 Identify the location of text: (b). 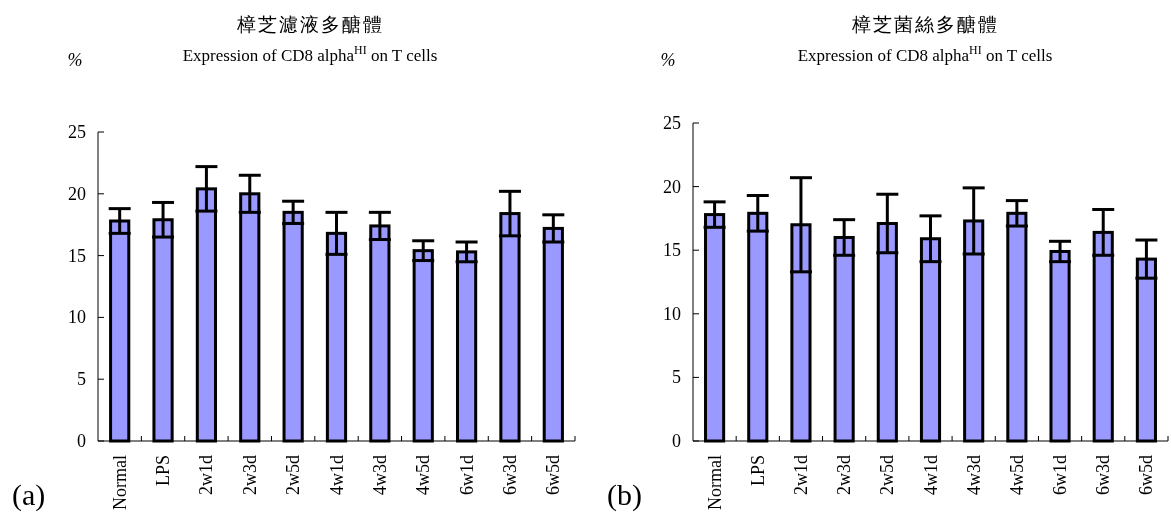
(624, 495).